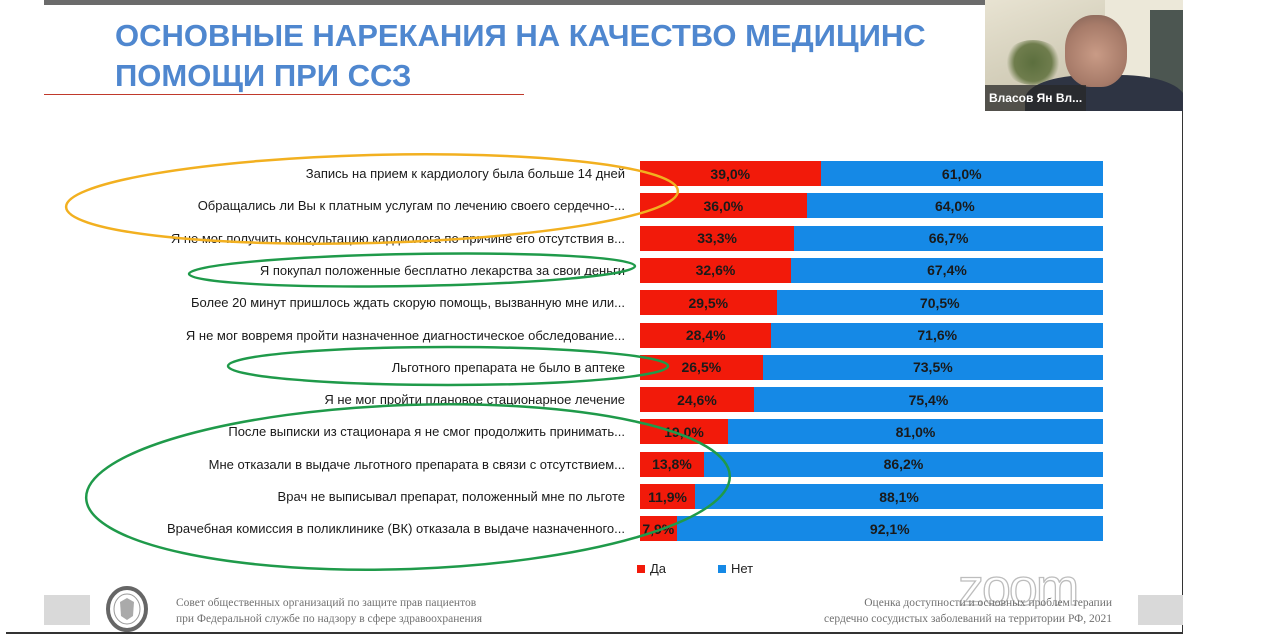  I want to click on legend-label-yes: Да, so click(658, 568).